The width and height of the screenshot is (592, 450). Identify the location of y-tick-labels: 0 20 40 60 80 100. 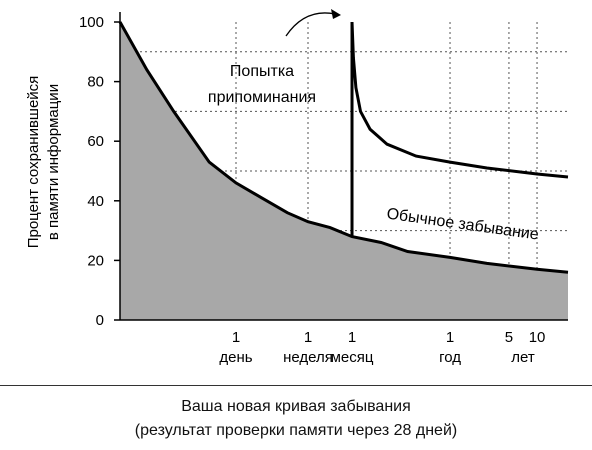
(99, 171).